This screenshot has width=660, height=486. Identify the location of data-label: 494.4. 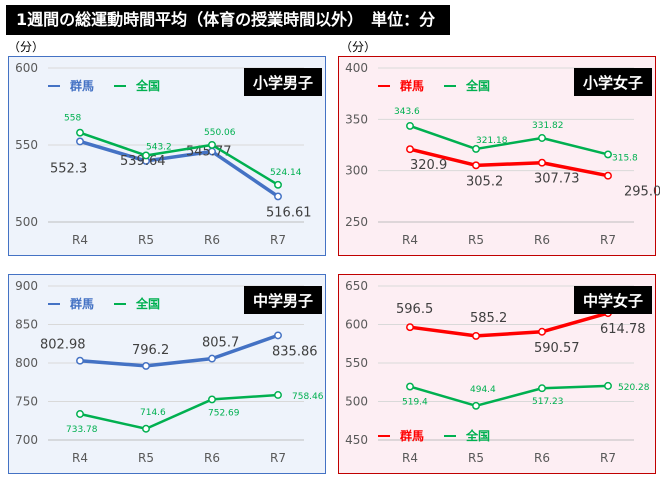
(483, 390).